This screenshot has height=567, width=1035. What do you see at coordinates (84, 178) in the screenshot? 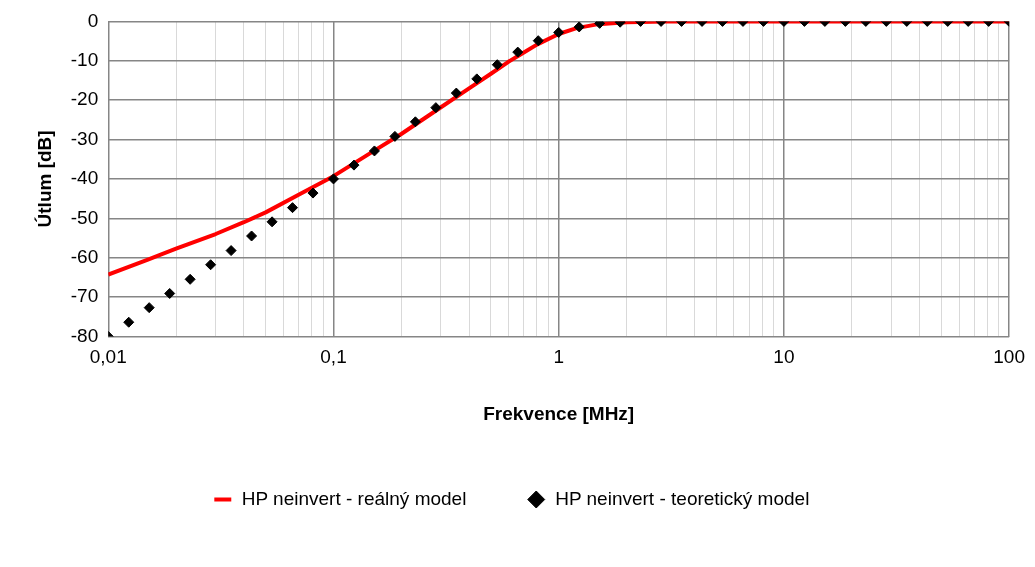
I see `y-tick-label: -40` at bounding box center [84, 178].